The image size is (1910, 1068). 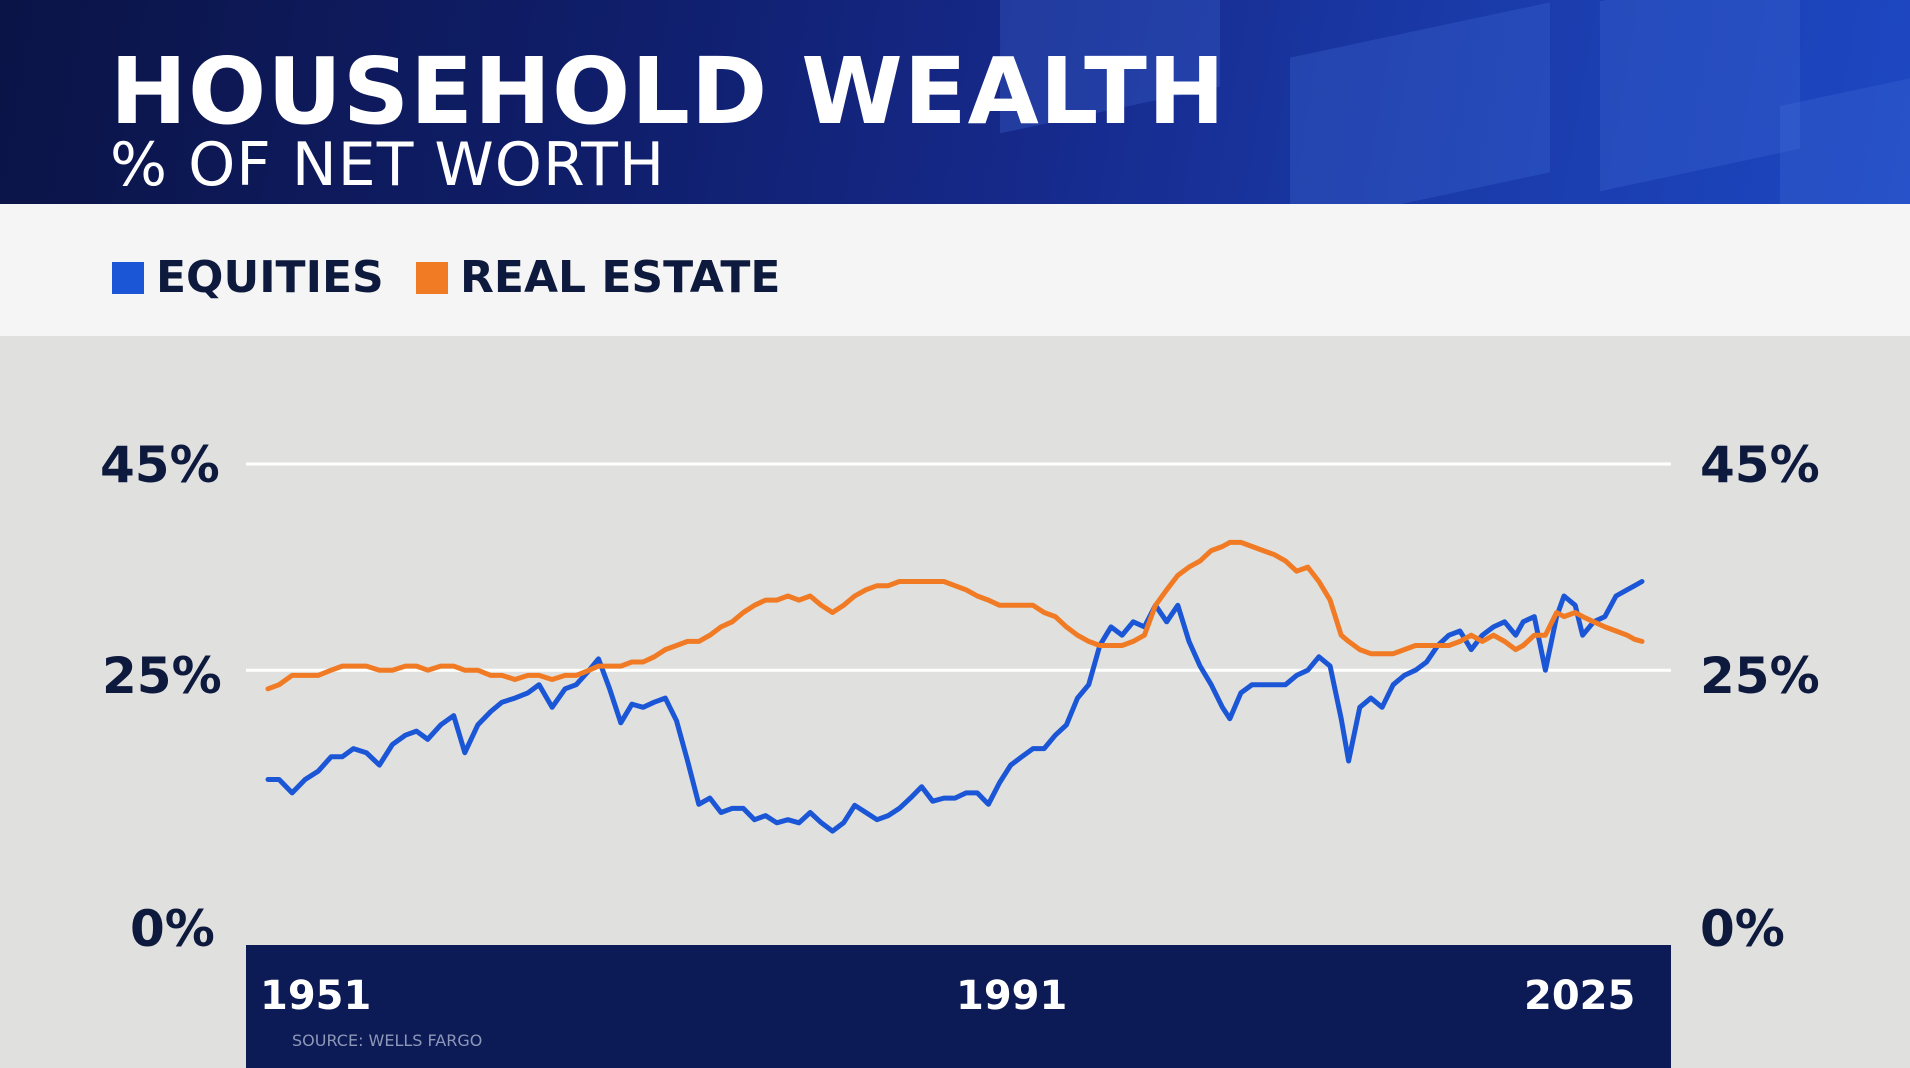 What do you see at coordinates (172, 929) in the screenshot?
I see `y-tick-left-0: 0%` at bounding box center [172, 929].